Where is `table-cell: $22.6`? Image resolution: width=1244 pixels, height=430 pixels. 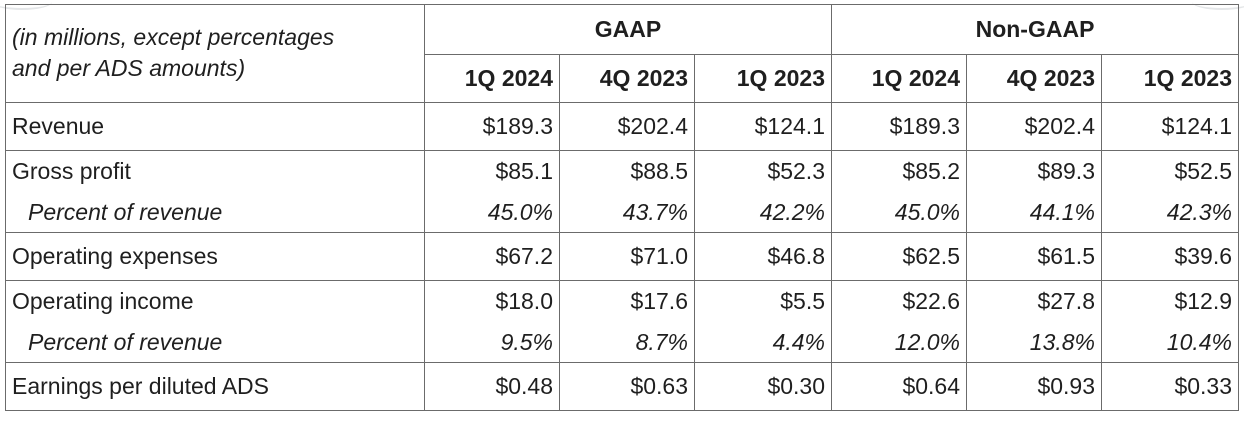
table-cell: $22.6 is located at coordinates (899, 301).